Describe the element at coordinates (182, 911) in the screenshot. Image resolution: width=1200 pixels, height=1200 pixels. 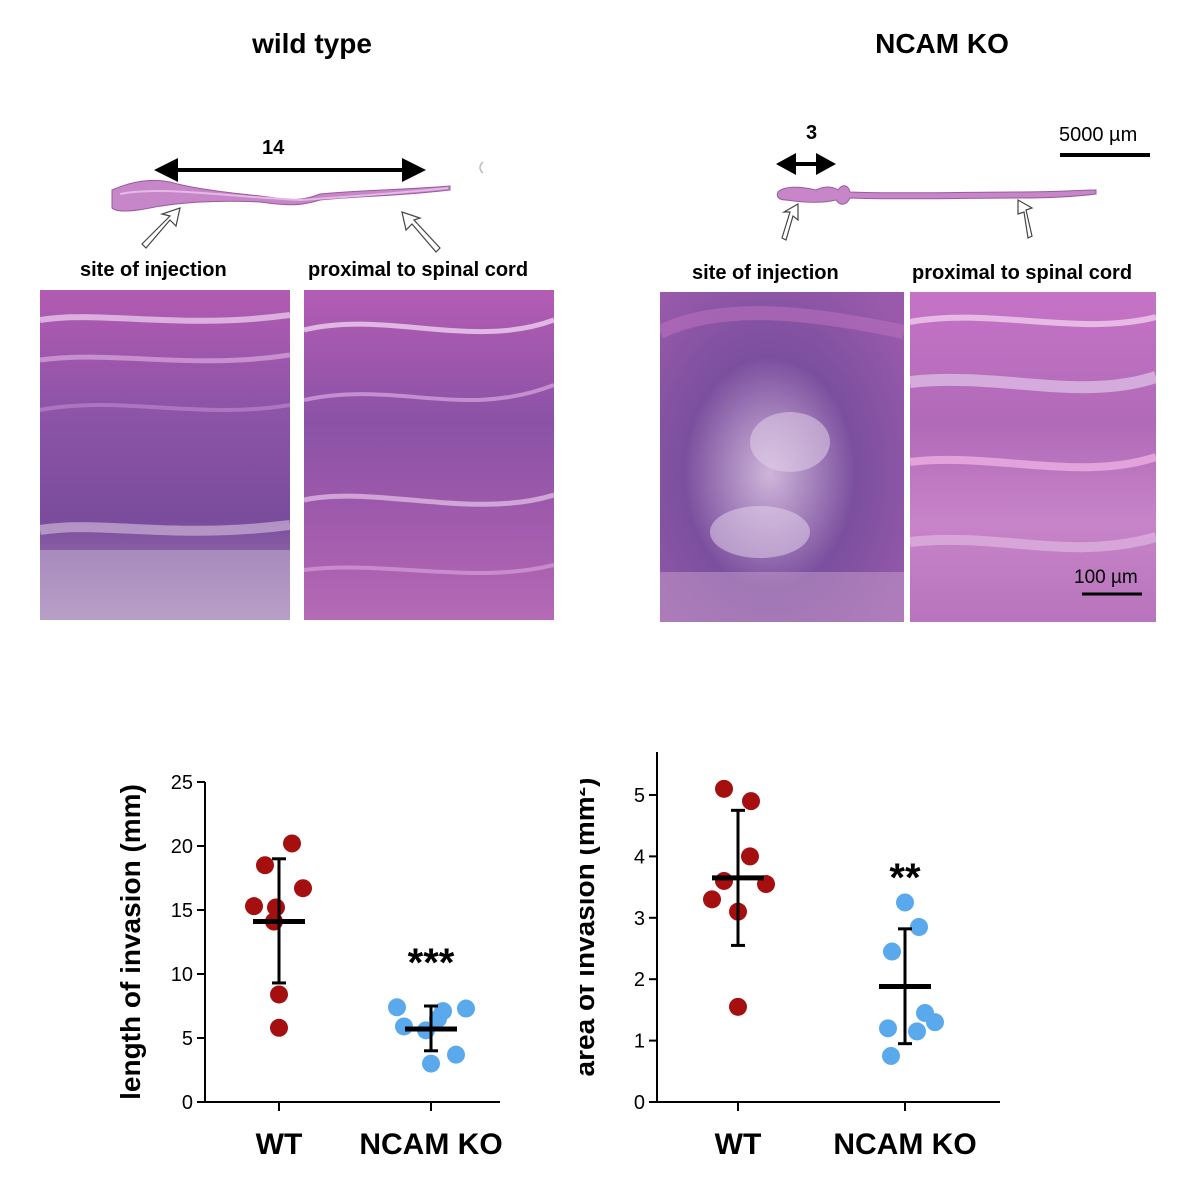
I see `y-tick-label: 15` at that location.